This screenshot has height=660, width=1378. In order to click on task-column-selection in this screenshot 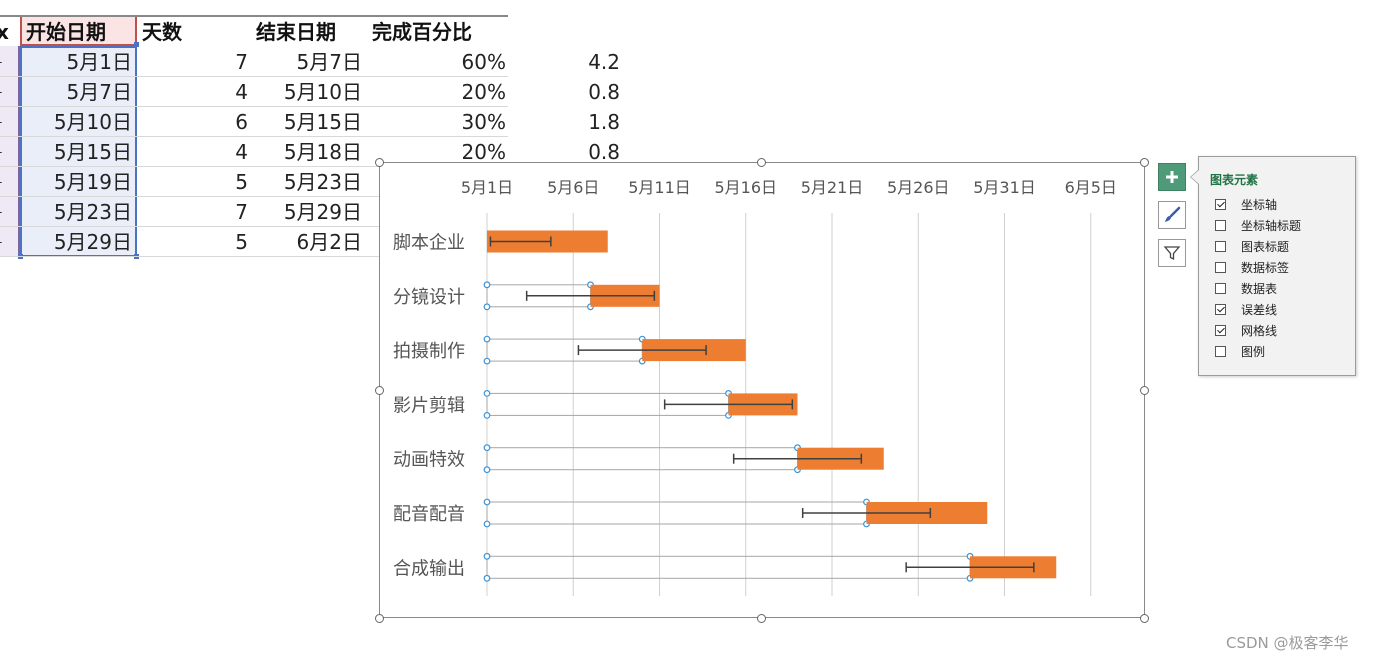, I will do `click(10, 151)`.